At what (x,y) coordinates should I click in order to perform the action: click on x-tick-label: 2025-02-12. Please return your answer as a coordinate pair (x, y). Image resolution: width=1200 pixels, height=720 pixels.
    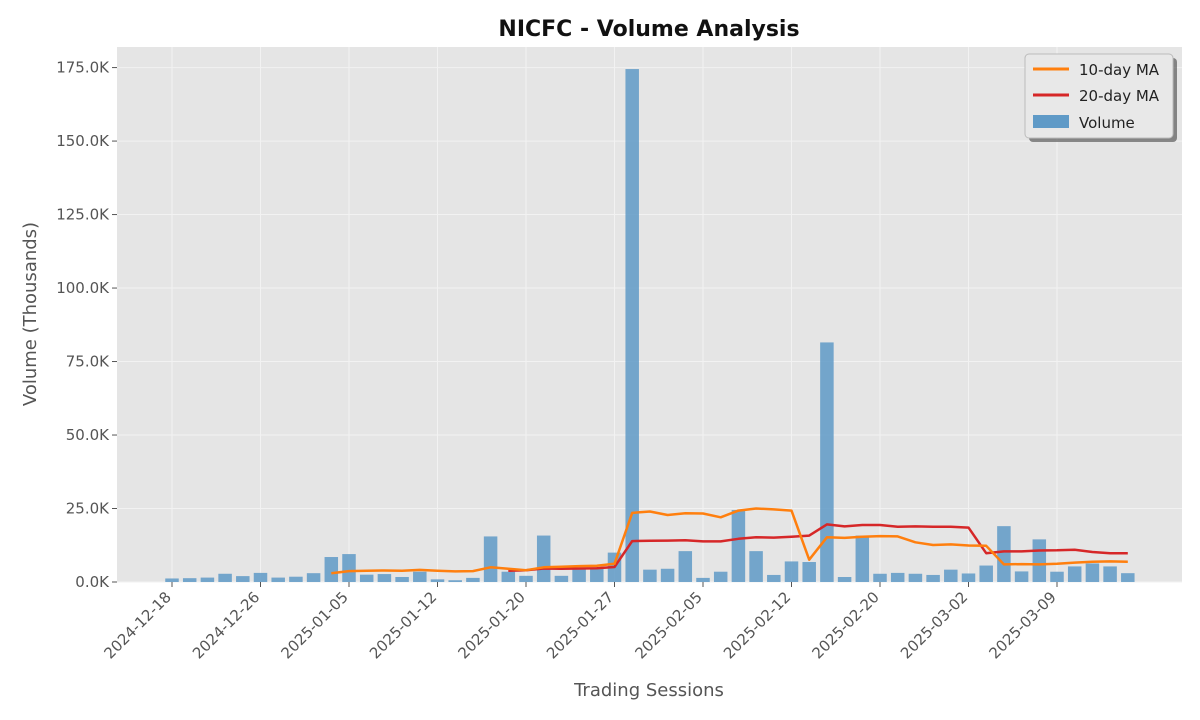
    Looking at the image, I should click on (757, 625).